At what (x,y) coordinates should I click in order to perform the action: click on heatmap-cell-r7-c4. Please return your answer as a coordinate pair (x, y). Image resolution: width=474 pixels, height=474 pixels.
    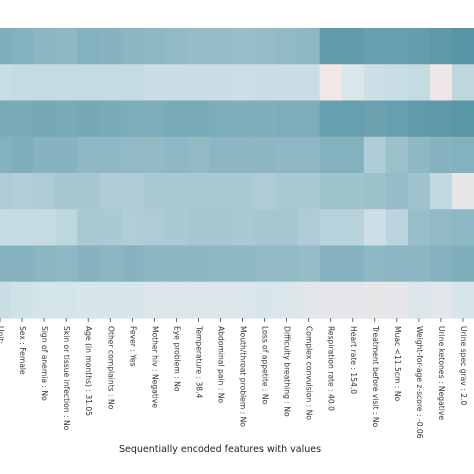
    Looking at the image, I should click on (88, 300).